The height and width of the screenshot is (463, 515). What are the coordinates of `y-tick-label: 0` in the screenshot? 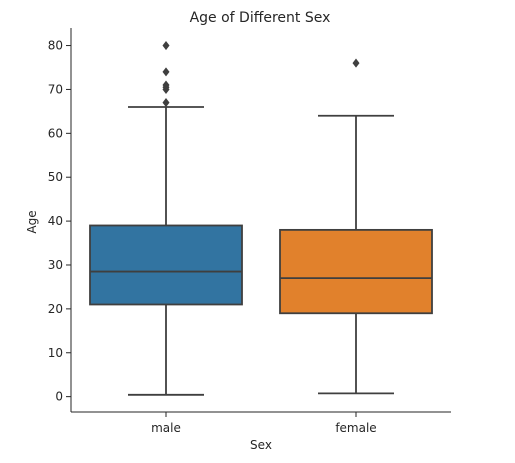 It's located at (59, 397).